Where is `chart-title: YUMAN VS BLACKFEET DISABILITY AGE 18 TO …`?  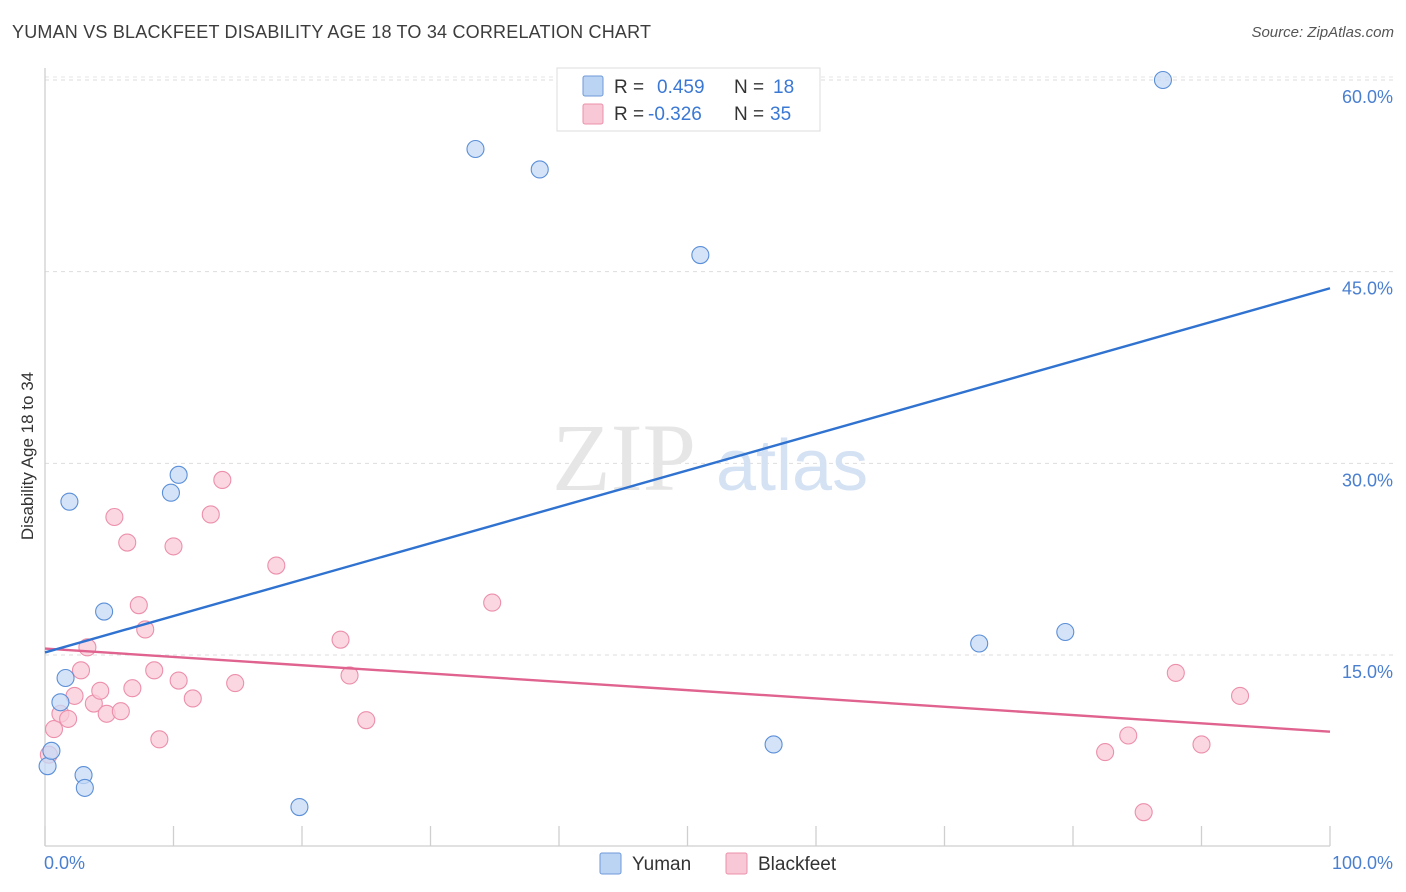 chart-title: YUMAN VS BLACKFEET DISABILITY AGE 18 TO … is located at coordinates (332, 32).